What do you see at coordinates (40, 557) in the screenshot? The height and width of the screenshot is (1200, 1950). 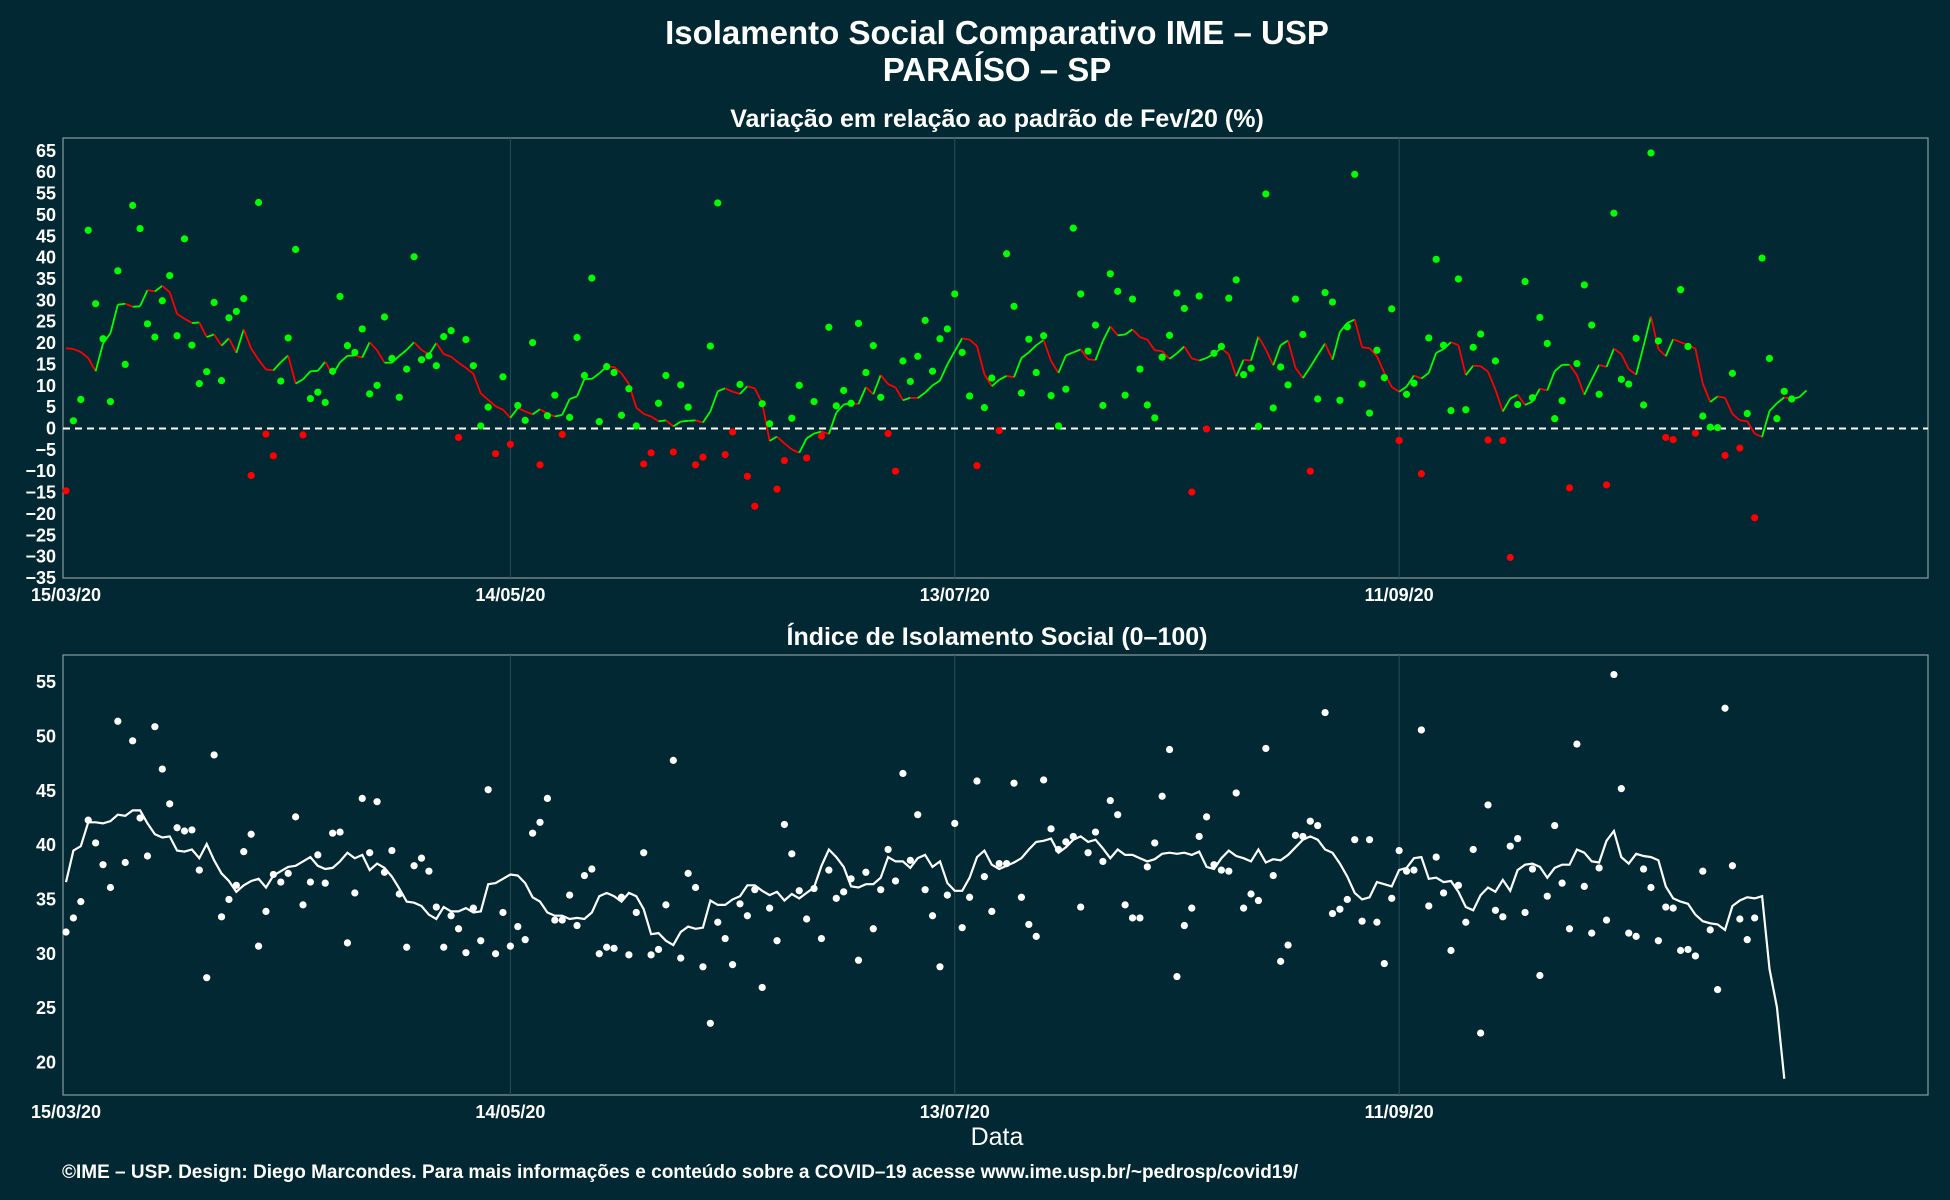 I see `y-tick-label: −30` at bounding box center [40, 557].